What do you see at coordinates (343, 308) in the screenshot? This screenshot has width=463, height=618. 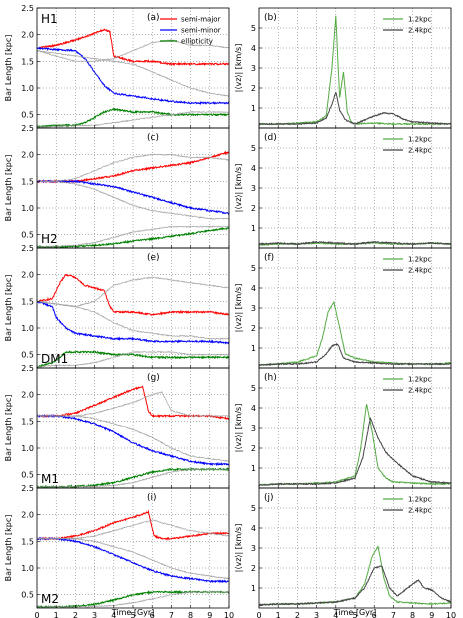 I see `panel-f: 1 2 3 4 5 |⟨vz⟩| [km/s] (f) 1.2kpc 2.4kpc` at bounding box center [343, 308].